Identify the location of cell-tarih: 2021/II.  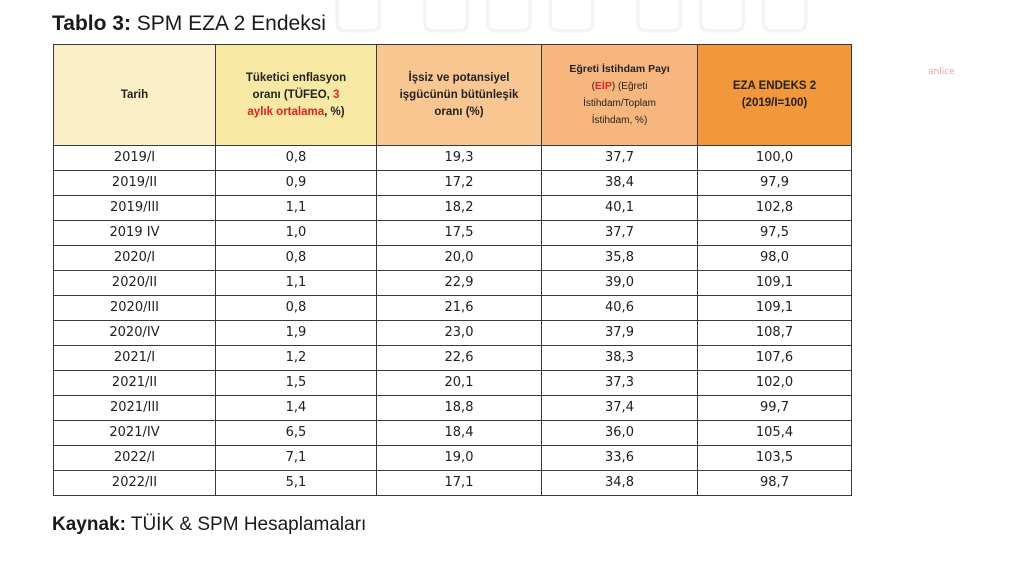
(134, 383).